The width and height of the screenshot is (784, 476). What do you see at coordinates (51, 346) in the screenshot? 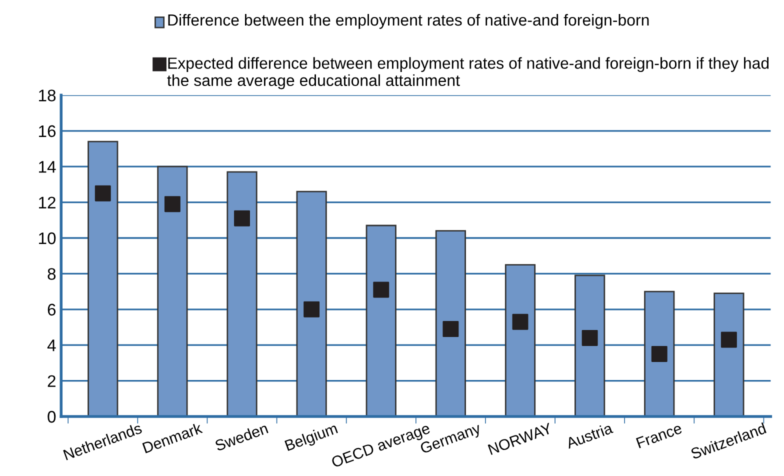
I see `y-tick-label: 4` at bounding box center [51, 346].